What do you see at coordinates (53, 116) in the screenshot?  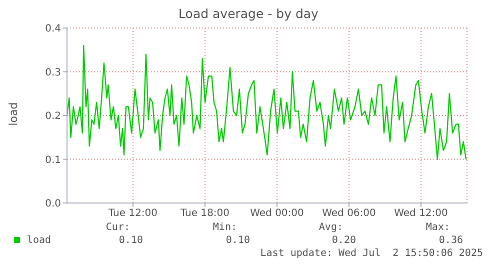 I see `y-tick-label: 0.2` at bounding box center [53, 116].